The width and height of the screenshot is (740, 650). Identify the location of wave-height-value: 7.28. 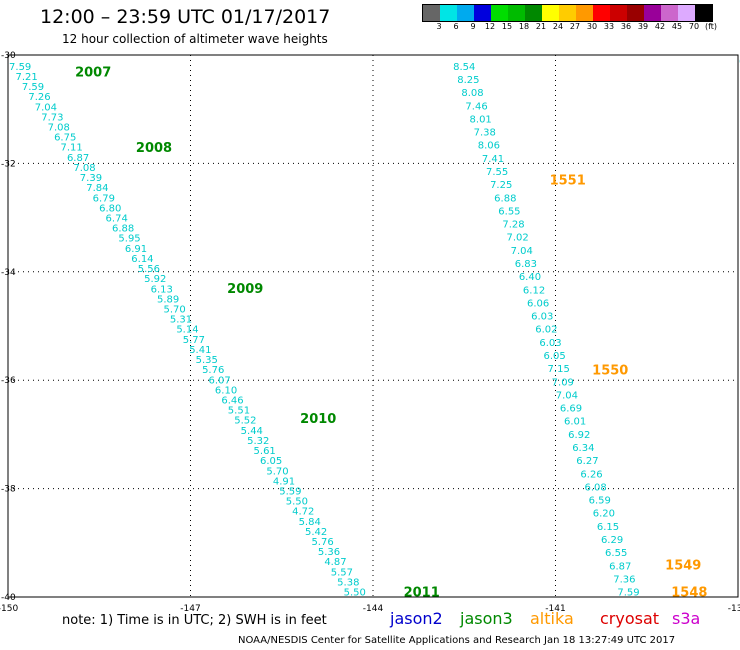
(513, 225).